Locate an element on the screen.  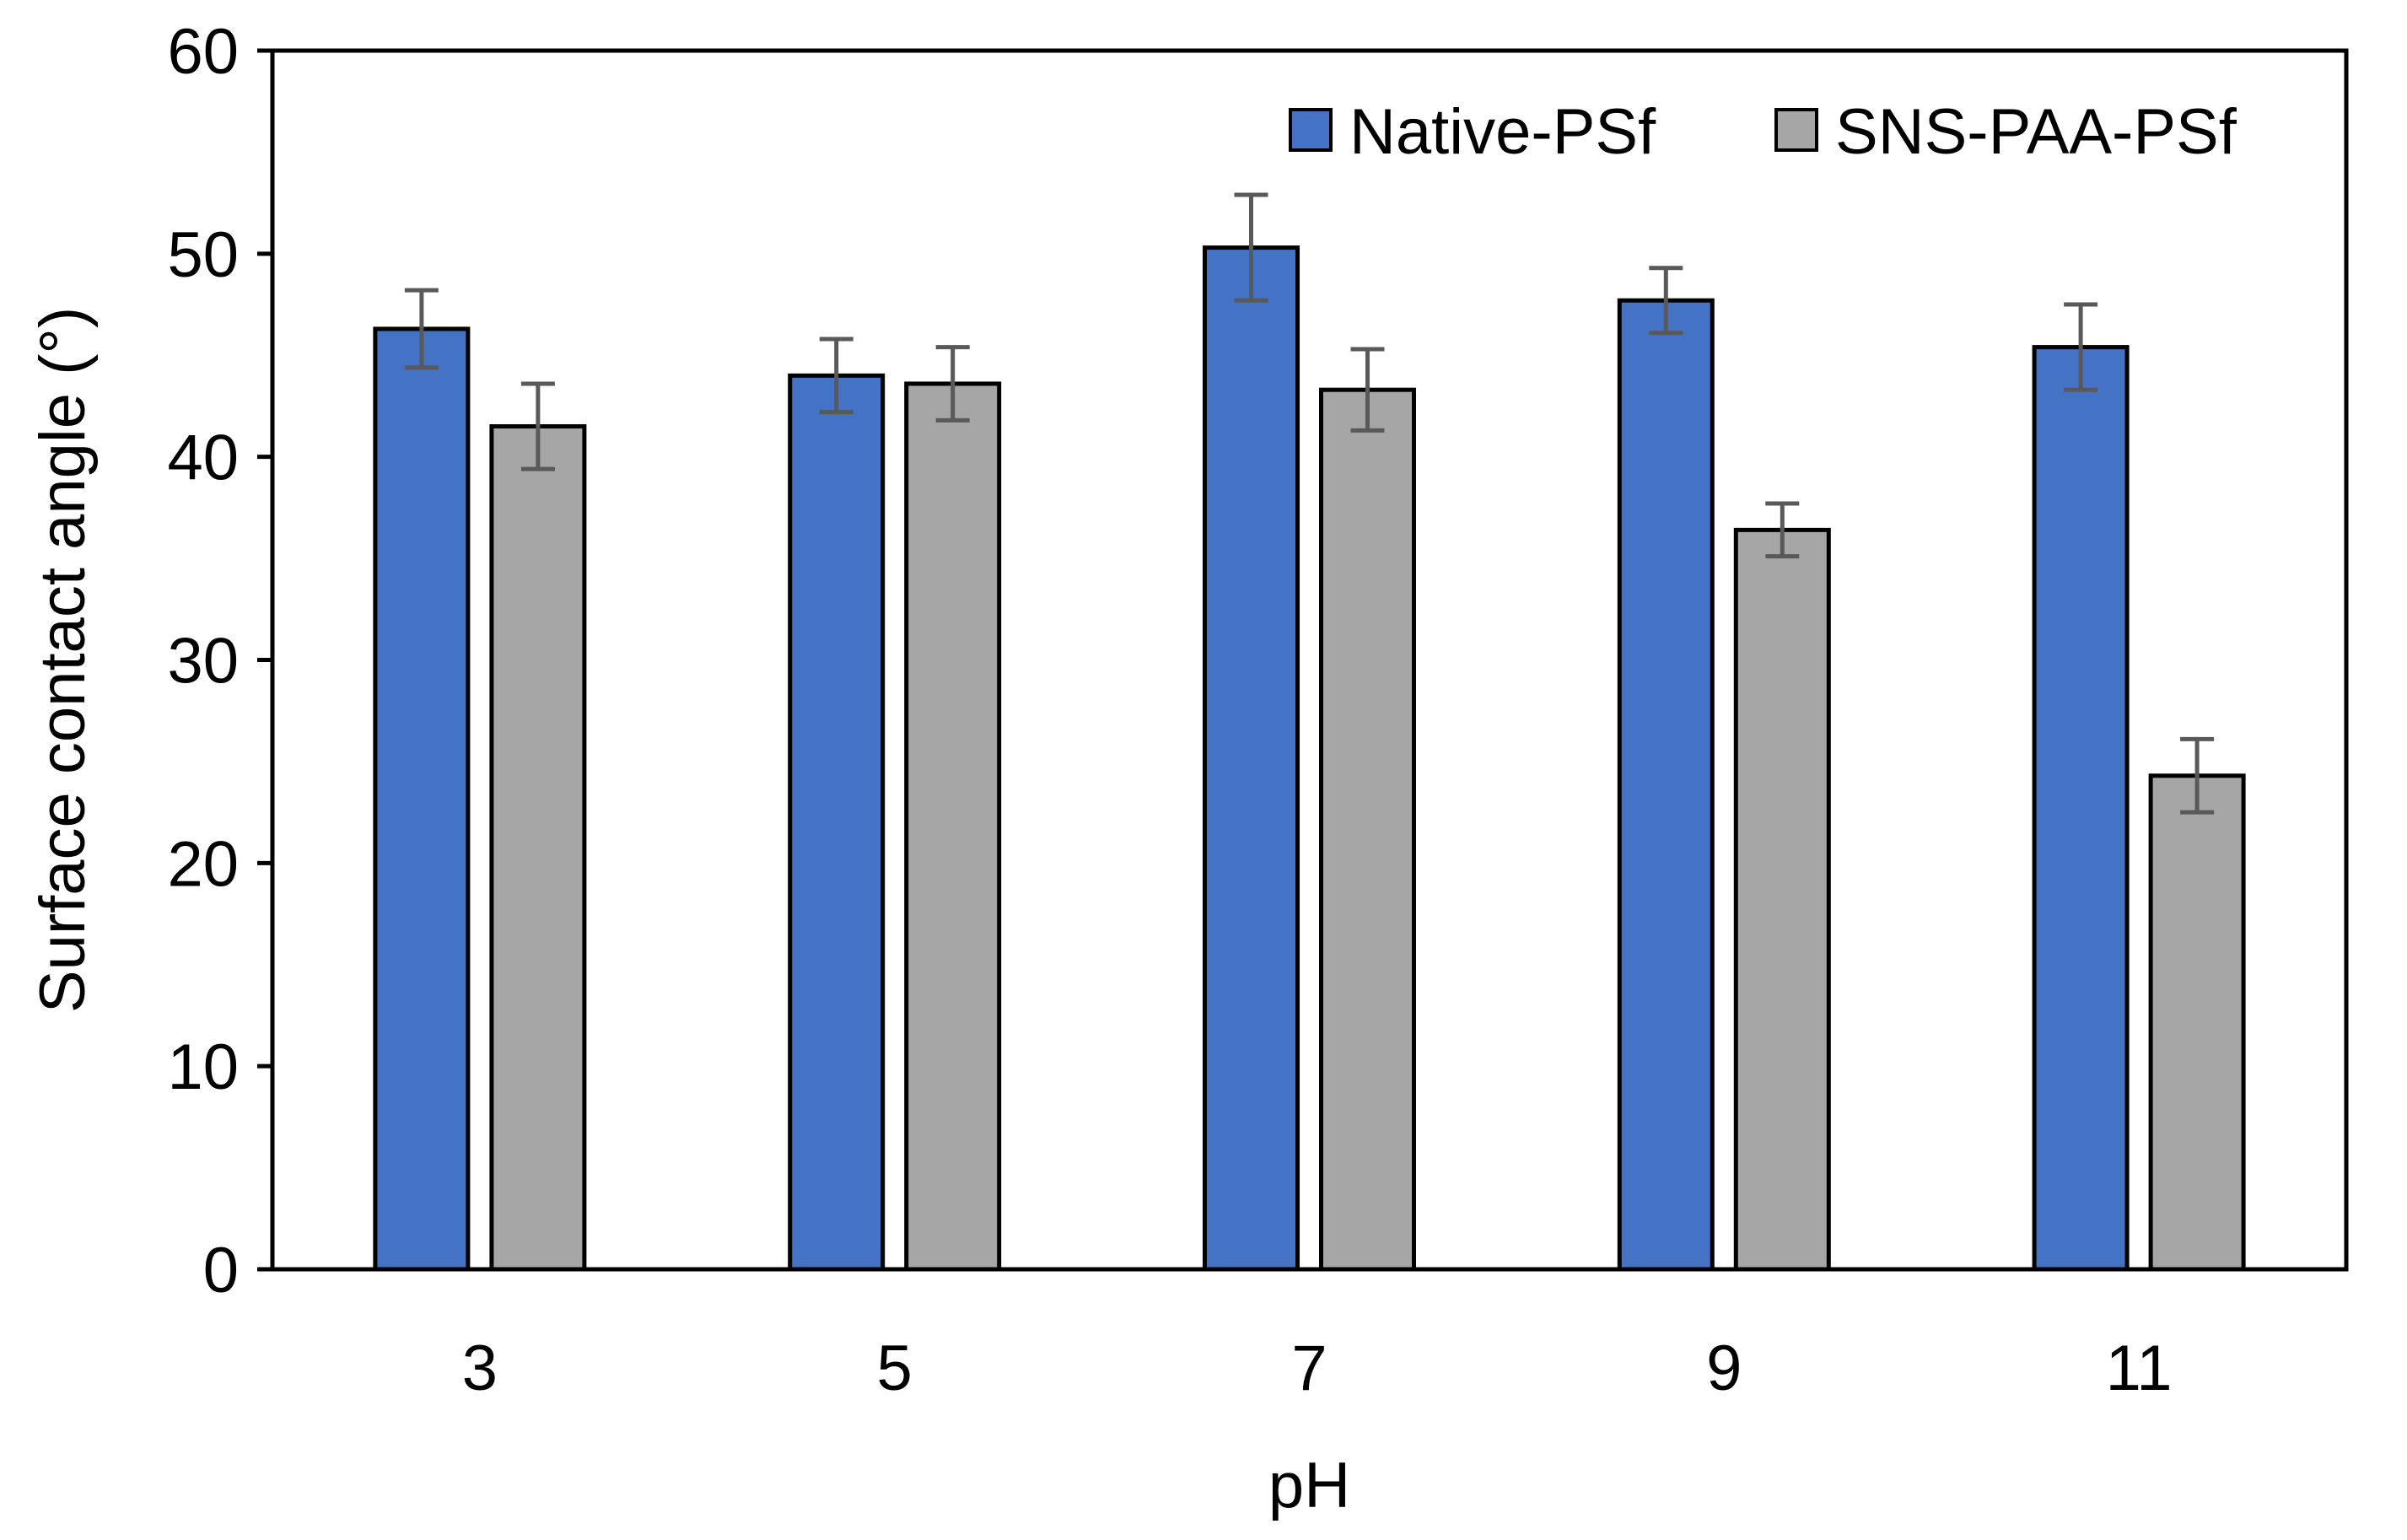
legend-label-native-psf: Native-PSf is located at coordinates (1502, 132).